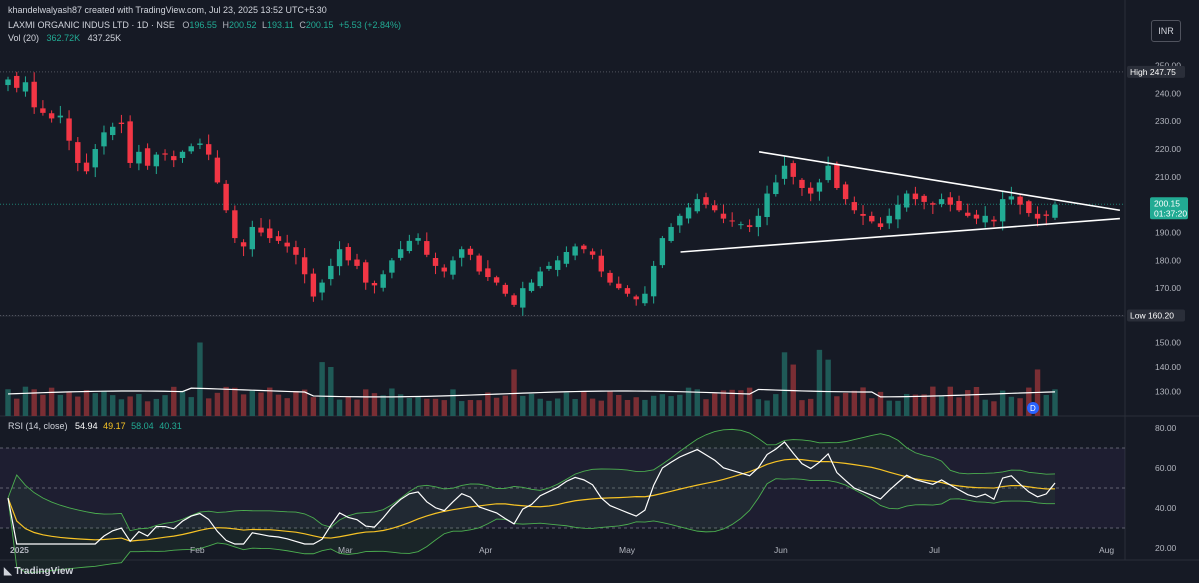 The image size is (1199, 583). What do you see at coordinates (38, 571) in the screenshot?
I see `tradingview-logo: ◣ TradingView` at bounding box center [38, 571].